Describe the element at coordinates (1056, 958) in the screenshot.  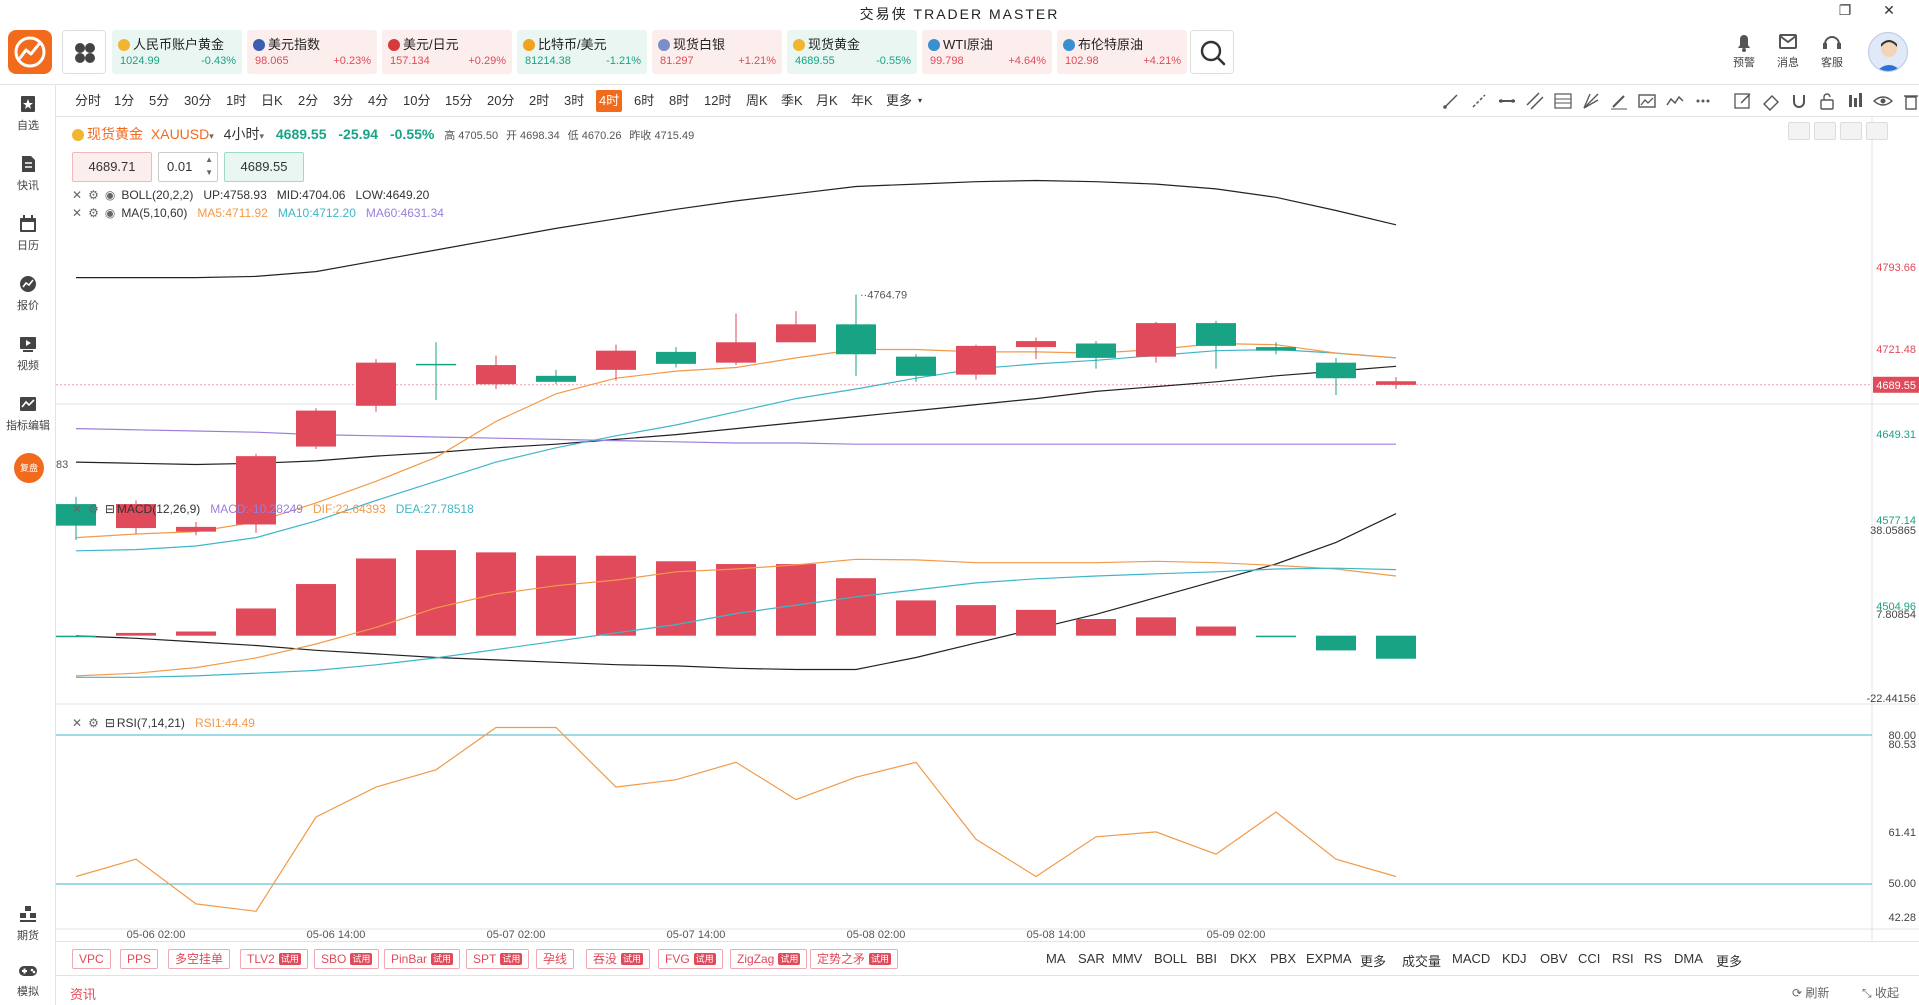
I see `main-indicator-tab-0: MA` at that location.